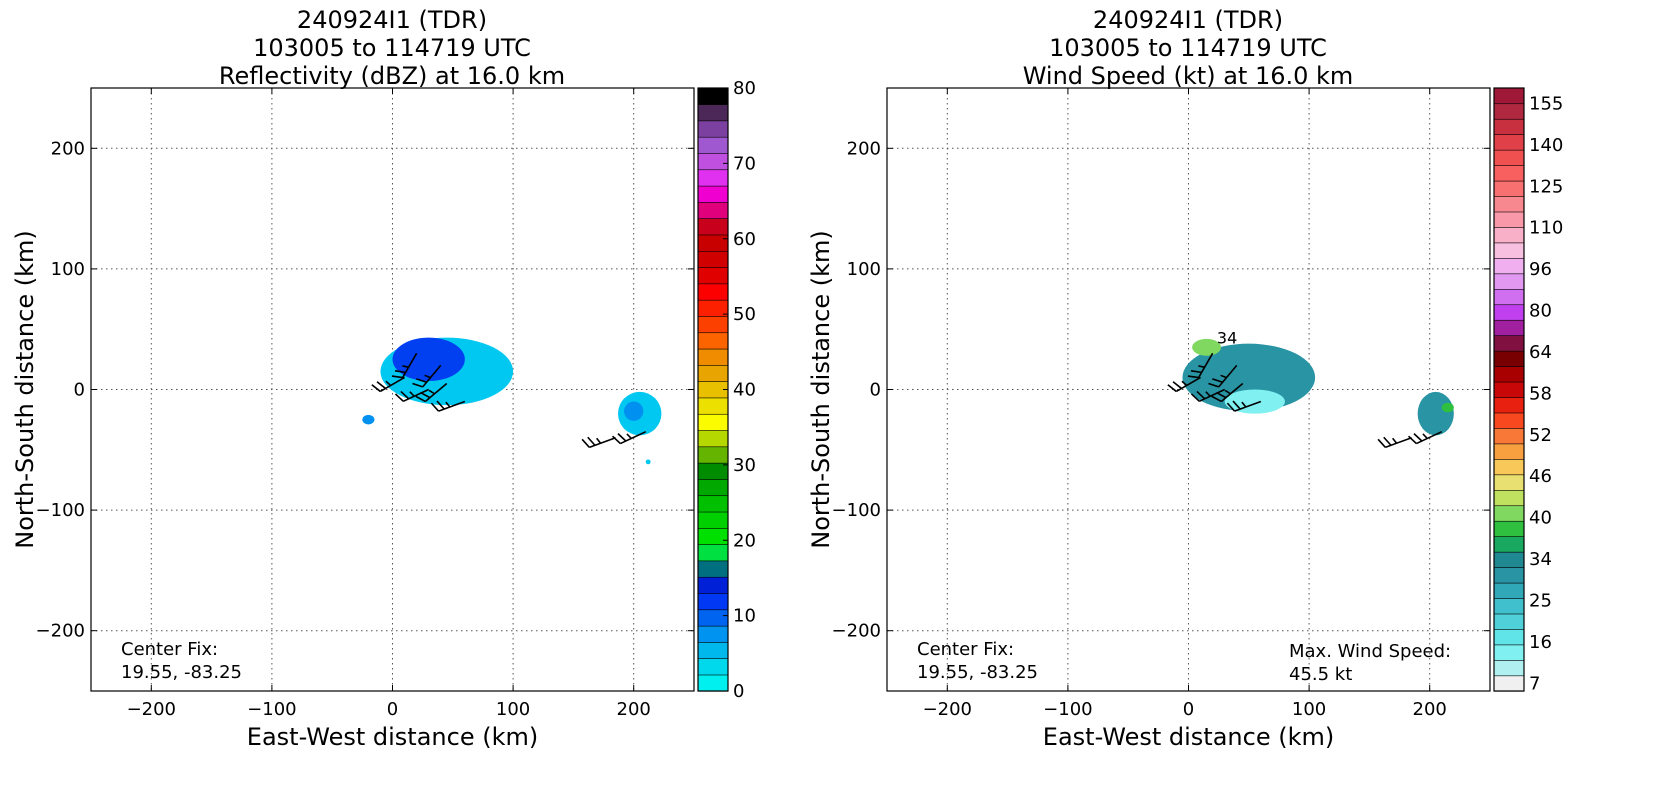 Image resolution: width=1655 pixels, height=787 pixels. What do you see at coordinates (744, 88) in the screenshot?
I see `colorbar-tick-label: 80` at bounding box center [744, 88].